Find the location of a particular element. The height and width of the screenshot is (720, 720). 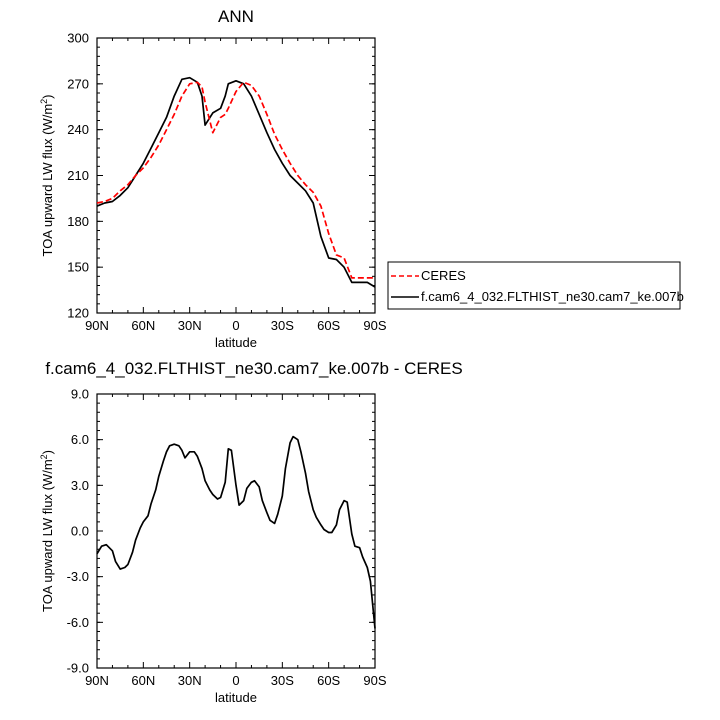

y-tick-label: 210 is located at coordinates (78, 175).